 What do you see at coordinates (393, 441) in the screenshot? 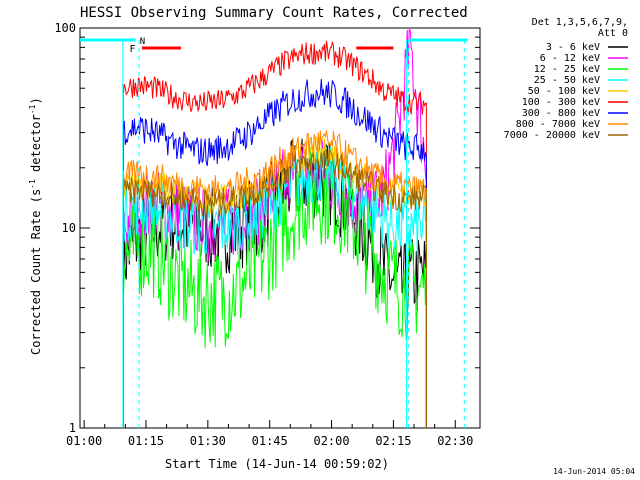
I see `x-tick-label: 02:15` at bounding box center [393, 441].